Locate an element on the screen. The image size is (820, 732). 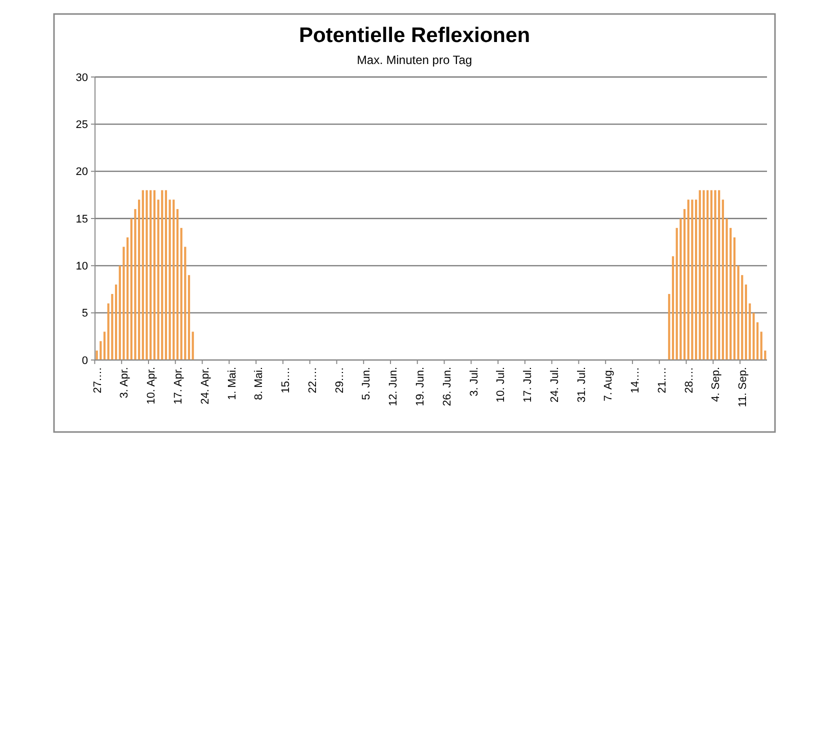
y-tick-label: 25 is located at coordinates (82, 125).